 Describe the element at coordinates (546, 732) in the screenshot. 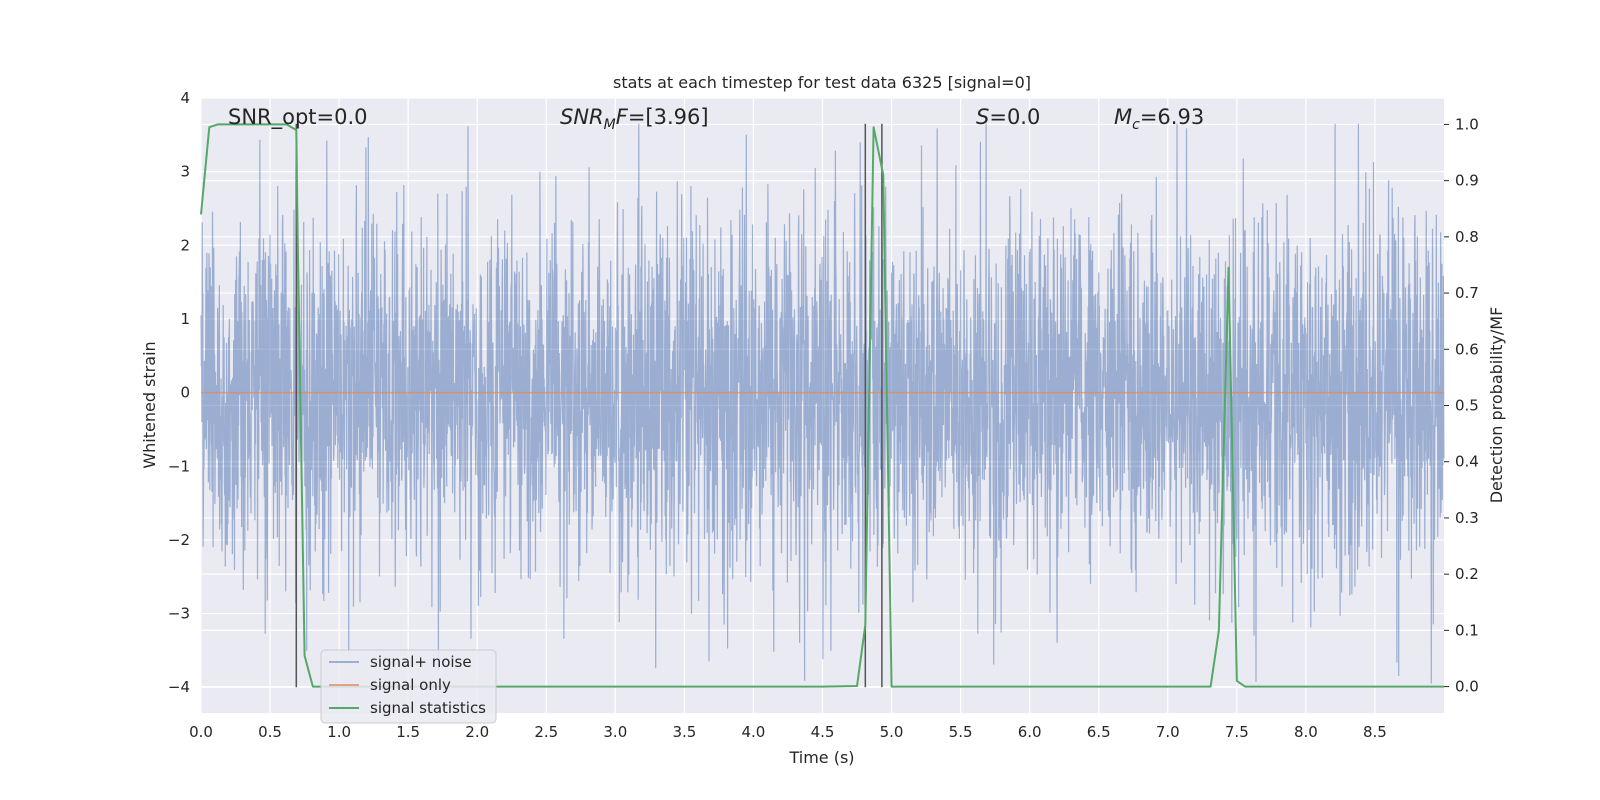

I see `x-tick-label: 2.5` at that location.